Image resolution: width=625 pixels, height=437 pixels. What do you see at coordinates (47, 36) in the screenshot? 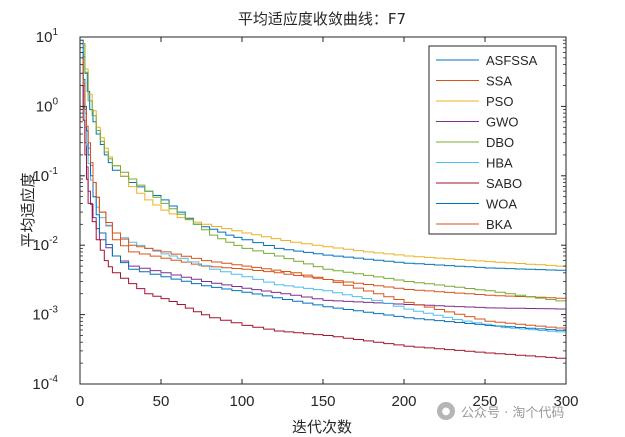
I see `y-tick-label: 10¹` at bounding box center [47, 36].